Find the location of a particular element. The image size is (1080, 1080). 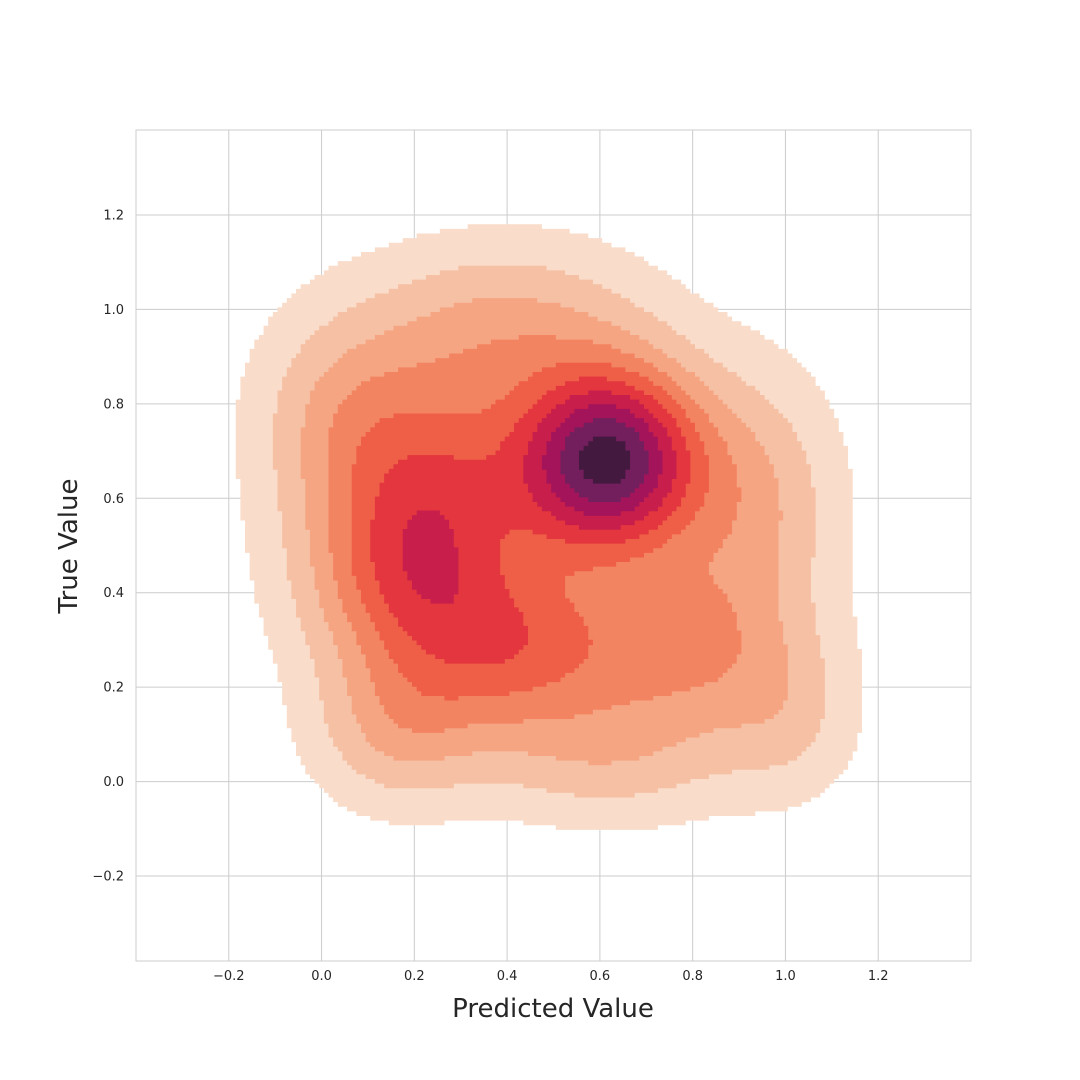

y-tick-label: 0.0 is located at coordinates (113, 782).